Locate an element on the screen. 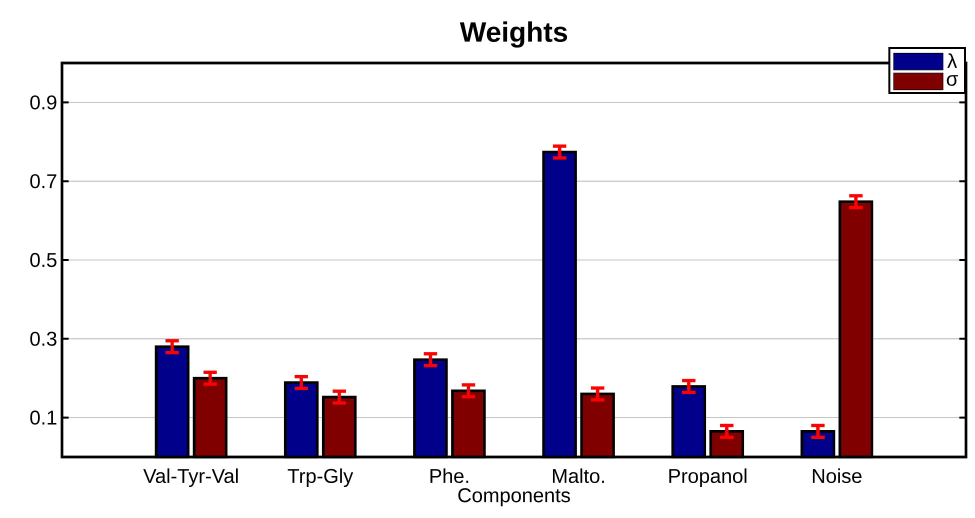 The image size is (975, 518). y-tick-label: 0.5 is located at coordinates (43, 260).